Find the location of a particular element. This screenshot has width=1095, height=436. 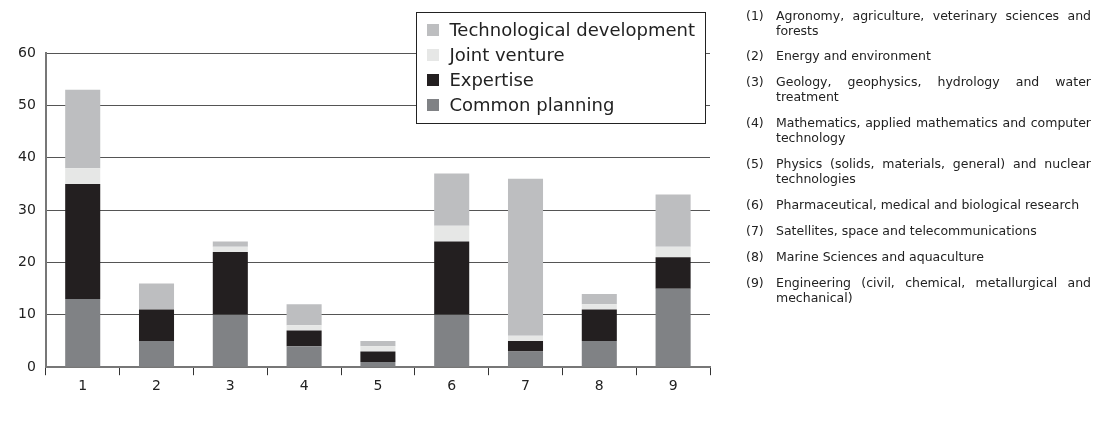

text: (7) Satellites, space and telecommunications is located at coordinates (891, 230).